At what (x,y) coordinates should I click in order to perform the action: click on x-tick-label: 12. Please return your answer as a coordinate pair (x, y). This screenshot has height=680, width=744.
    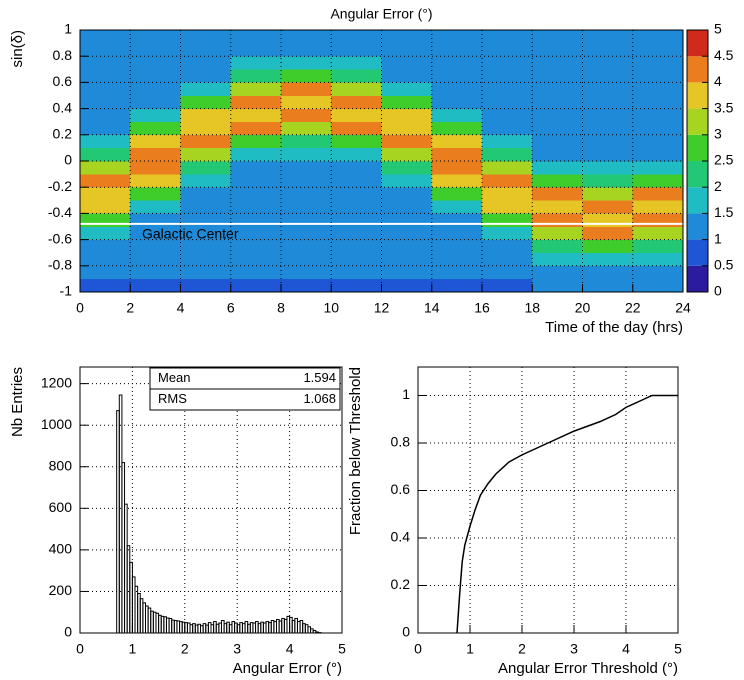
    Looking at the image, I should click on (382, 308).